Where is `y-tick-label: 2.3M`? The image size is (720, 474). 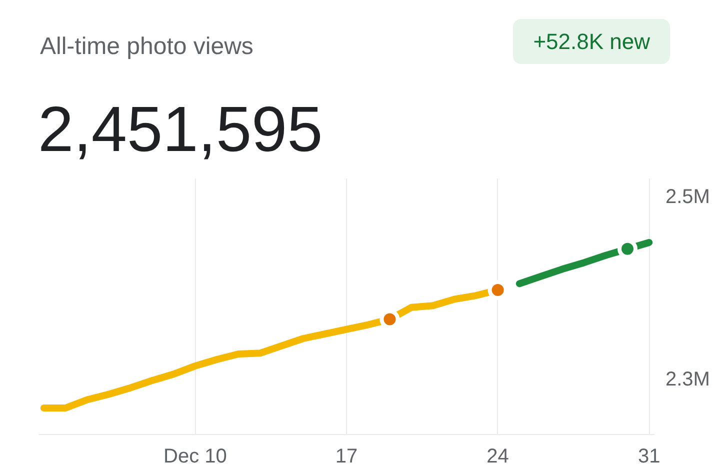 y-tick-label: 2.3M is located at coordinates (688, 379).